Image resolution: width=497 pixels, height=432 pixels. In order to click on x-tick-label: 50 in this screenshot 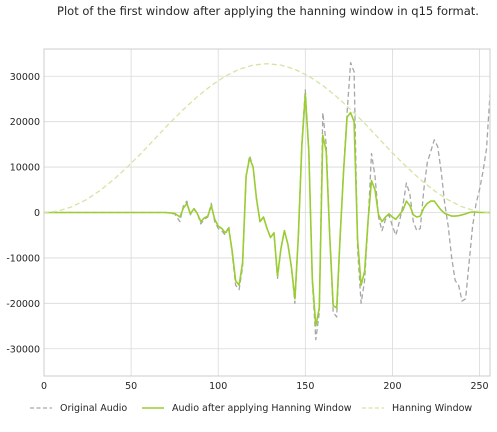, I will do `click(131, 386)`.